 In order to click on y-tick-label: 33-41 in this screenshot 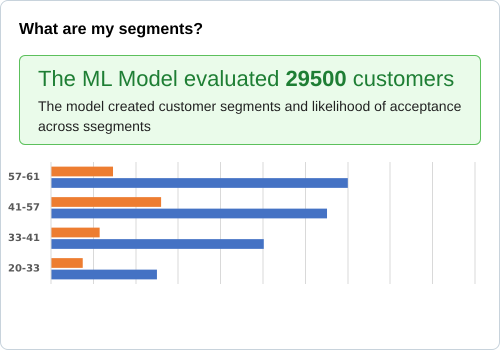, I will do `click(24, 238)`.